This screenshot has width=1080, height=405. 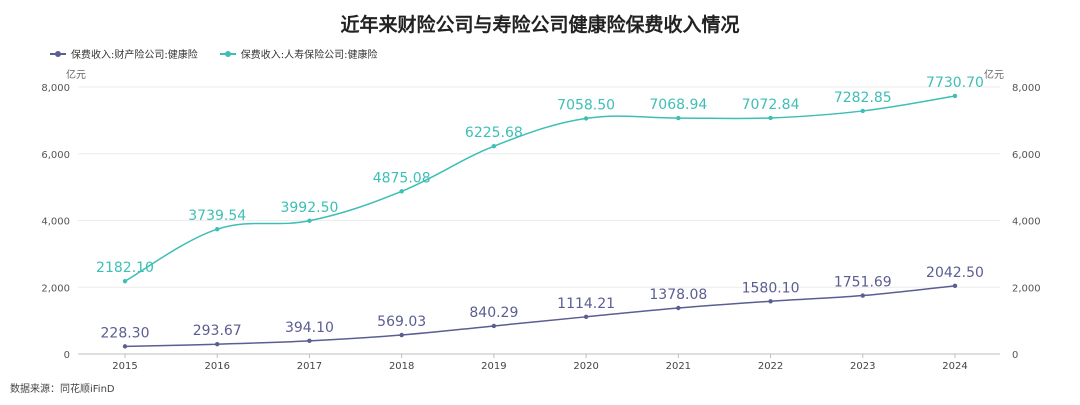 What do you see at coordinates (540, 25) in the screenshot?
I see `chart-title: 近年来财险公司与寿险公司健康险保费收入情况` at bounding box center [540, 25].